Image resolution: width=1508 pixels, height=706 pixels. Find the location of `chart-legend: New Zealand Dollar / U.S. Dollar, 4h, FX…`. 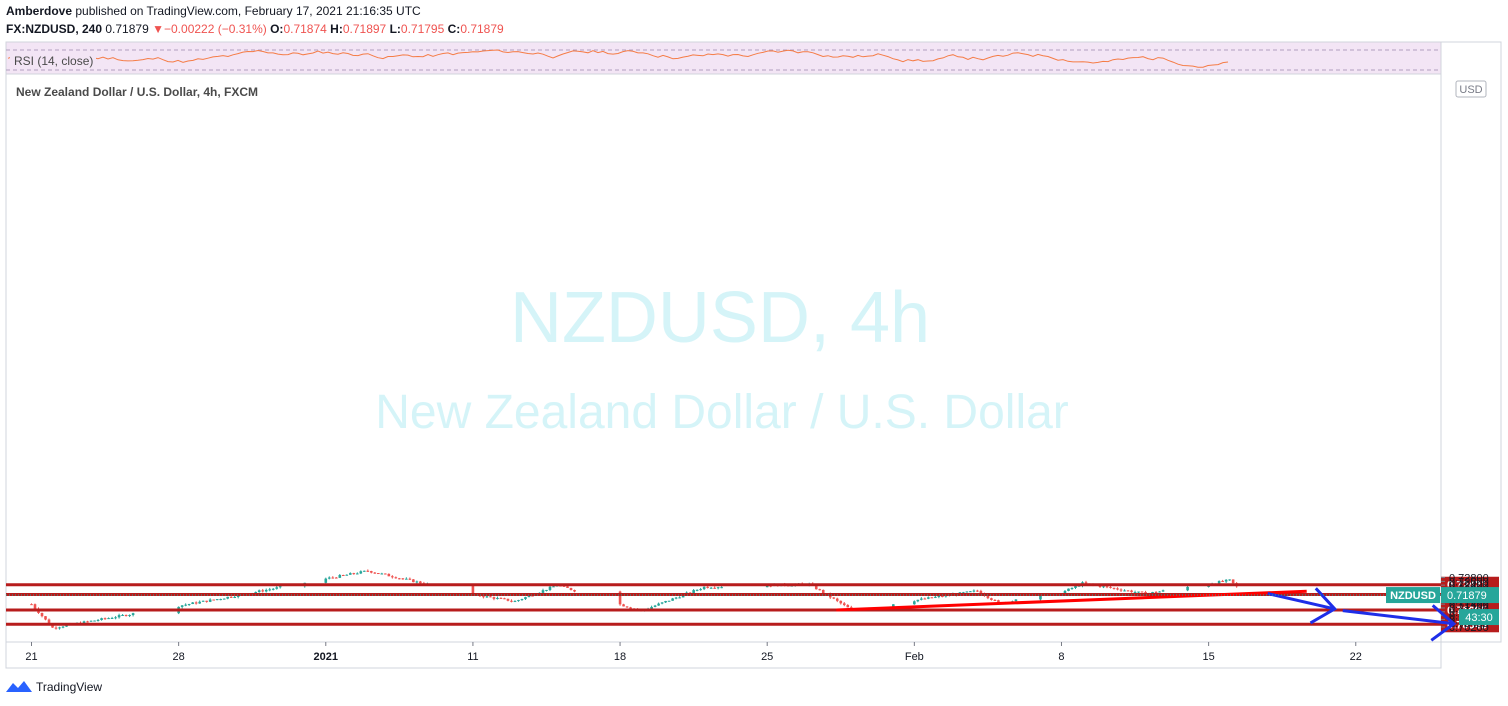

chart-legend: New Zealand Dollar / U.S. Dollar, 4h, FX… is located at coordinates (137, 92).